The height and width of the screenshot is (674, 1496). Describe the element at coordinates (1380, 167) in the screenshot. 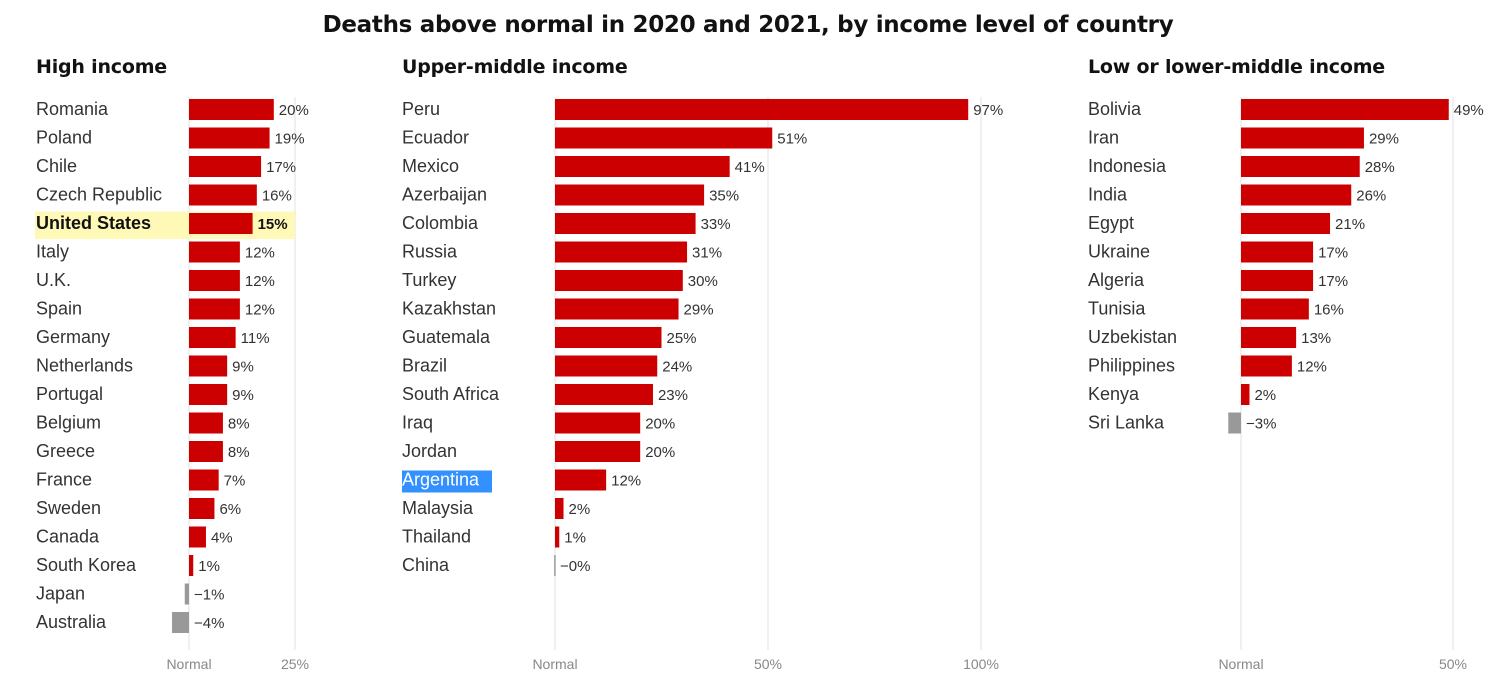

I see `value-label: 28%` at that location.